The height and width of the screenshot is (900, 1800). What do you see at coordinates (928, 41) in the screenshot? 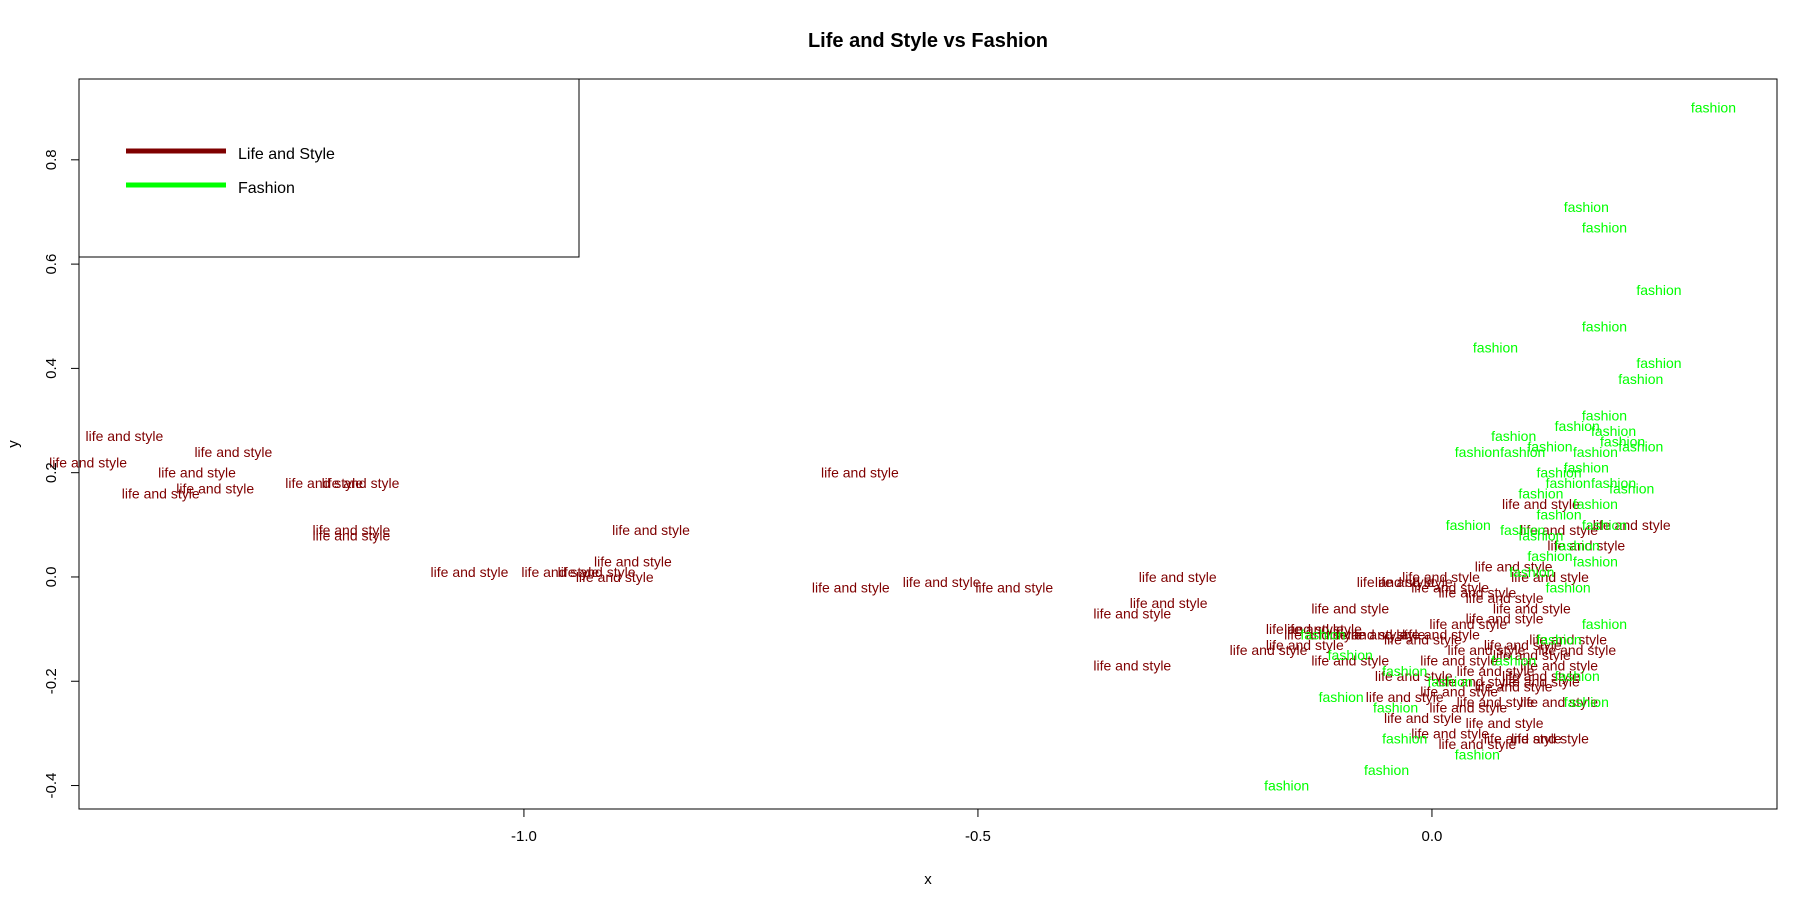
I see `chart-title: Life and Style vs Fashion` at bounding box center [928, 41].